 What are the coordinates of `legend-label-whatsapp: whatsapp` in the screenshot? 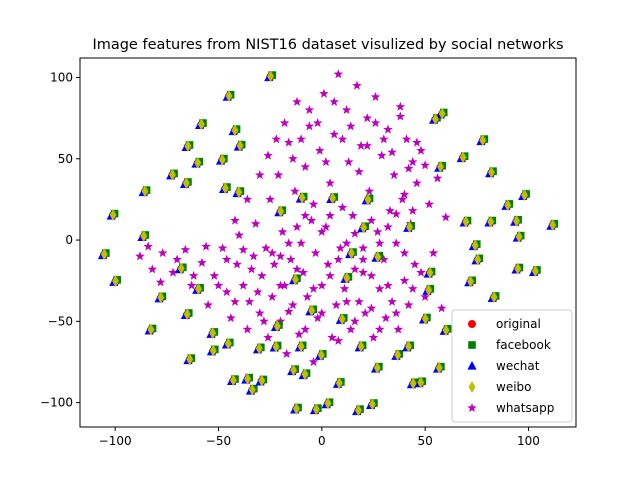 It's located at (525, 408).